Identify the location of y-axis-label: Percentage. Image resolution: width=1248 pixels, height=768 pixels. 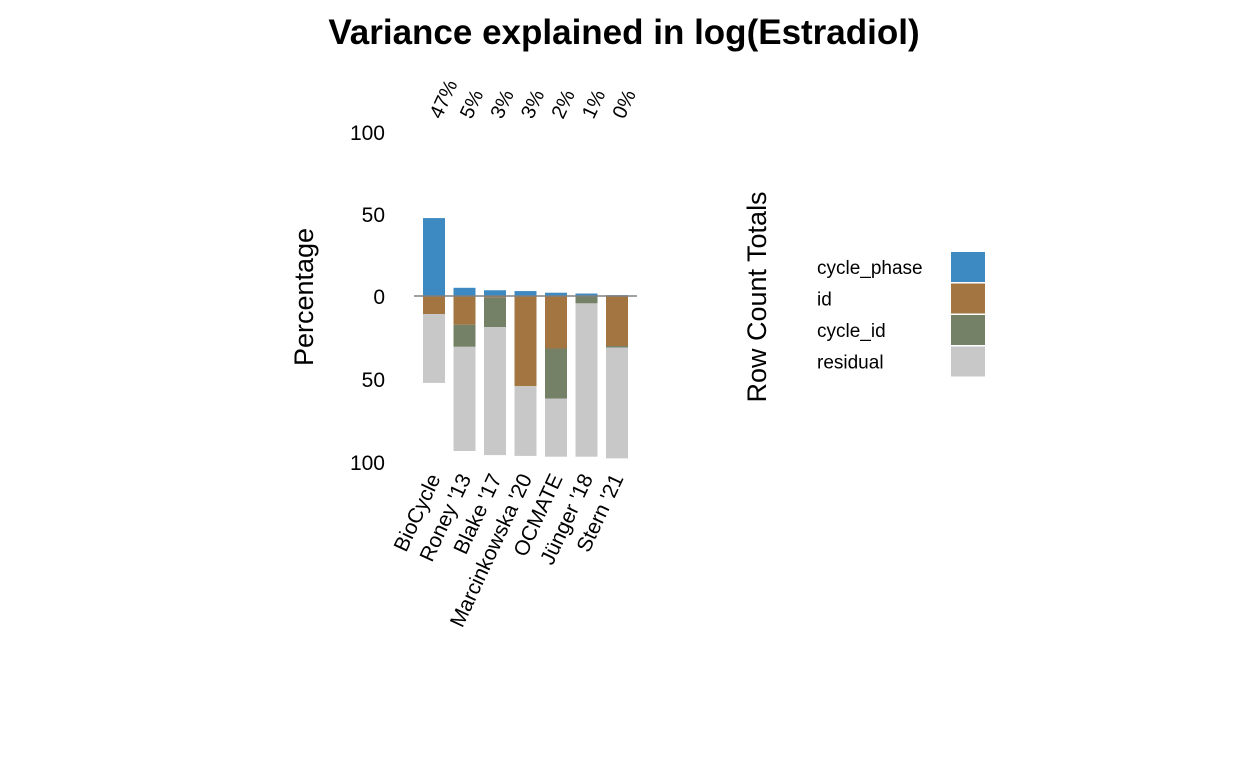
(304, 297).